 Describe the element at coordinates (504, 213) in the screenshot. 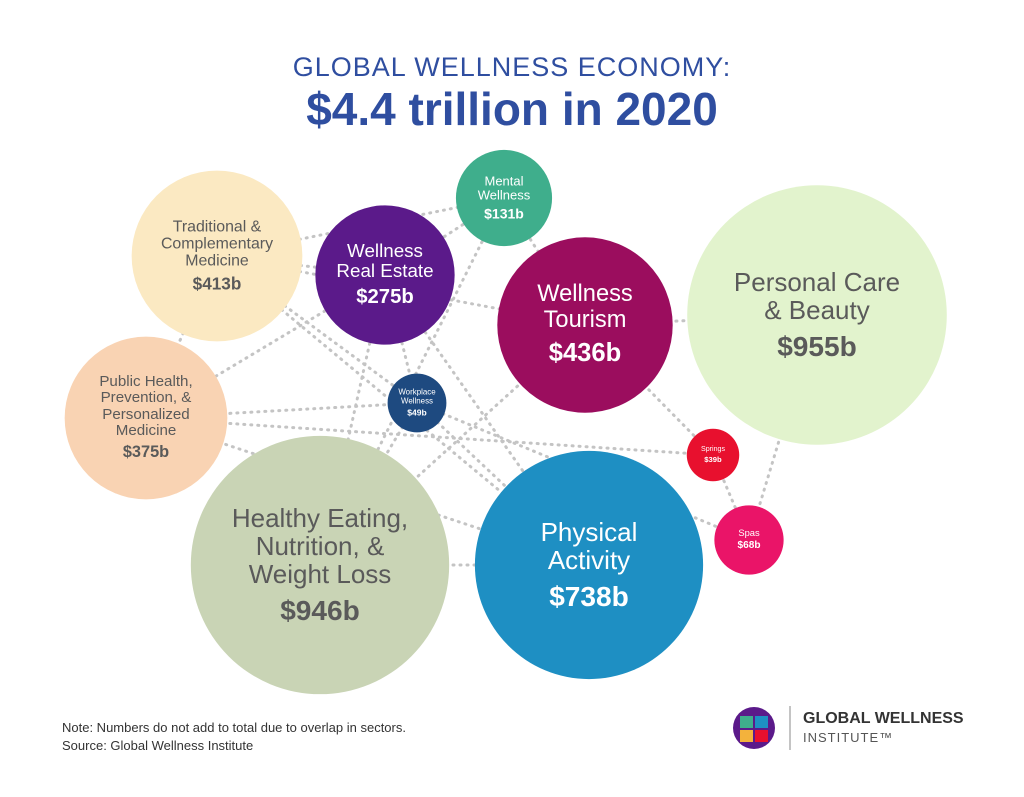

I see `value-label: $131b` at that location.